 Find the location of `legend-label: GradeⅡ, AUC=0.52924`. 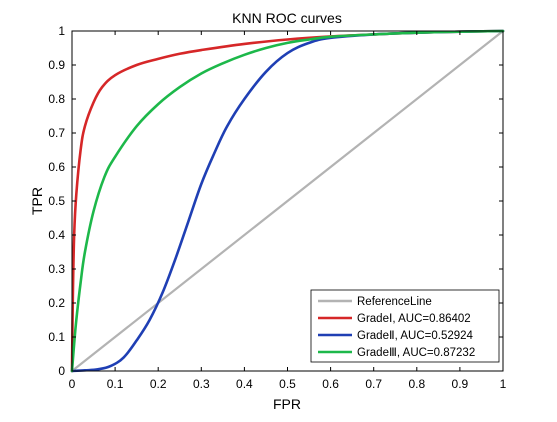

legend-label: GradeⅡ, AUC=0.52924 is located at coordinates (415, 336).